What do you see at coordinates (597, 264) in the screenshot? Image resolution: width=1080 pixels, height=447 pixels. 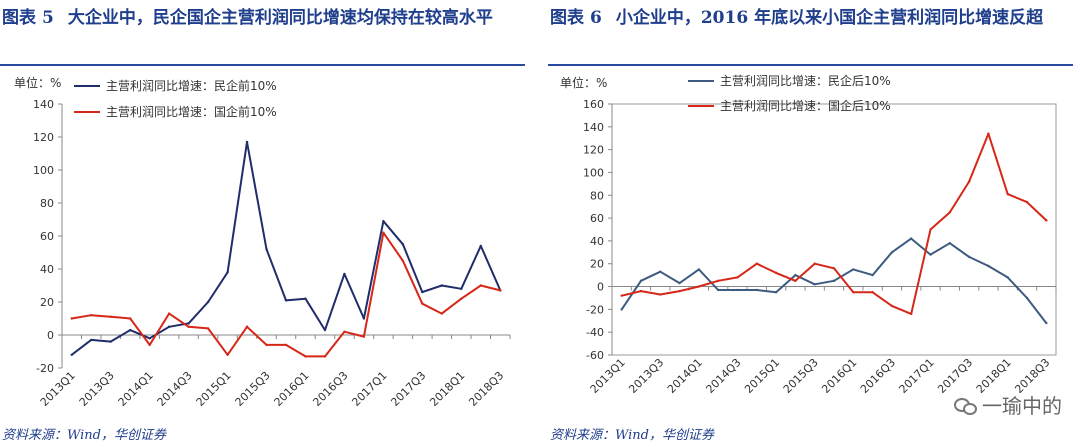 I see `y-tick-label: 20` at bounding box center [597, 264].